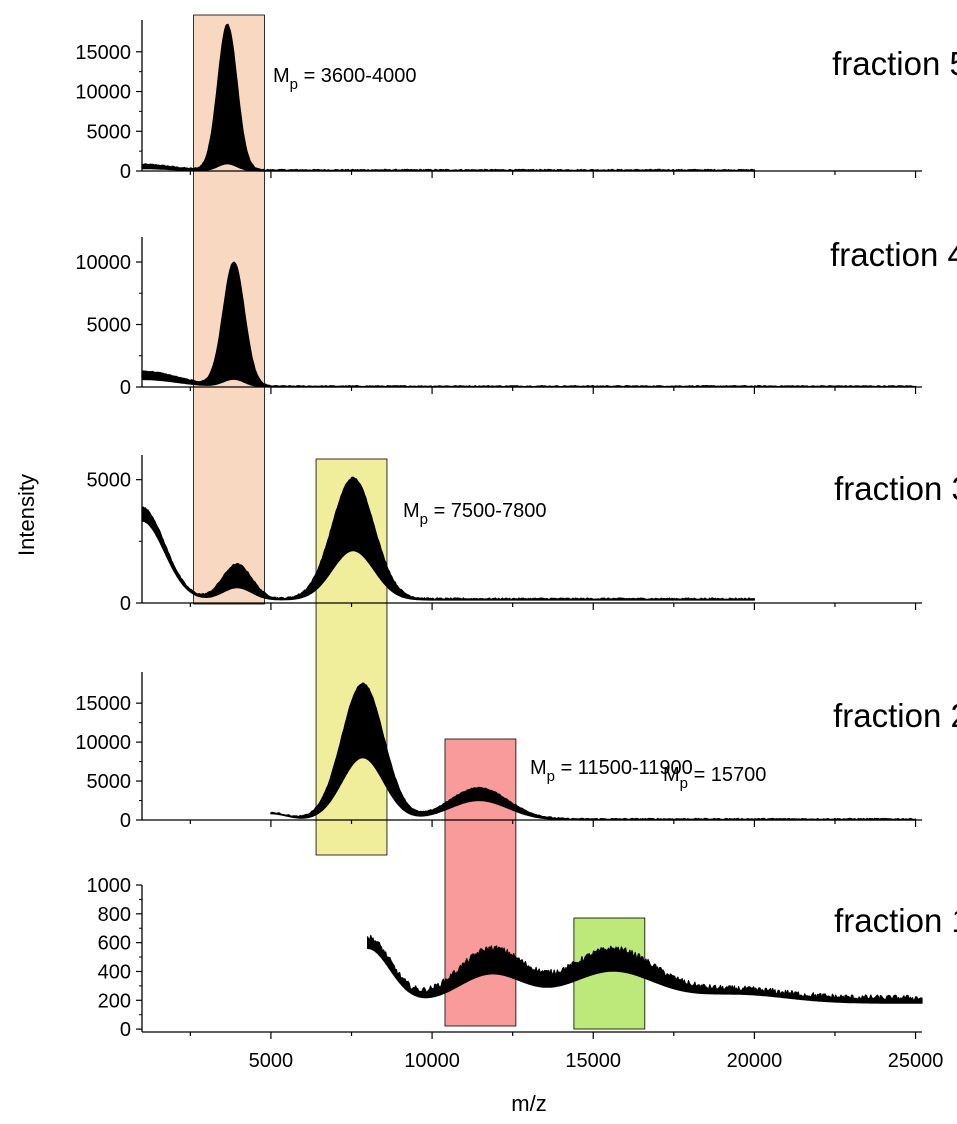 This screenshot has height=1124, width=957. Describe the element at coordinates (432, 1061) in the screenshot. I see `x-tick-label: 10000` at that location.